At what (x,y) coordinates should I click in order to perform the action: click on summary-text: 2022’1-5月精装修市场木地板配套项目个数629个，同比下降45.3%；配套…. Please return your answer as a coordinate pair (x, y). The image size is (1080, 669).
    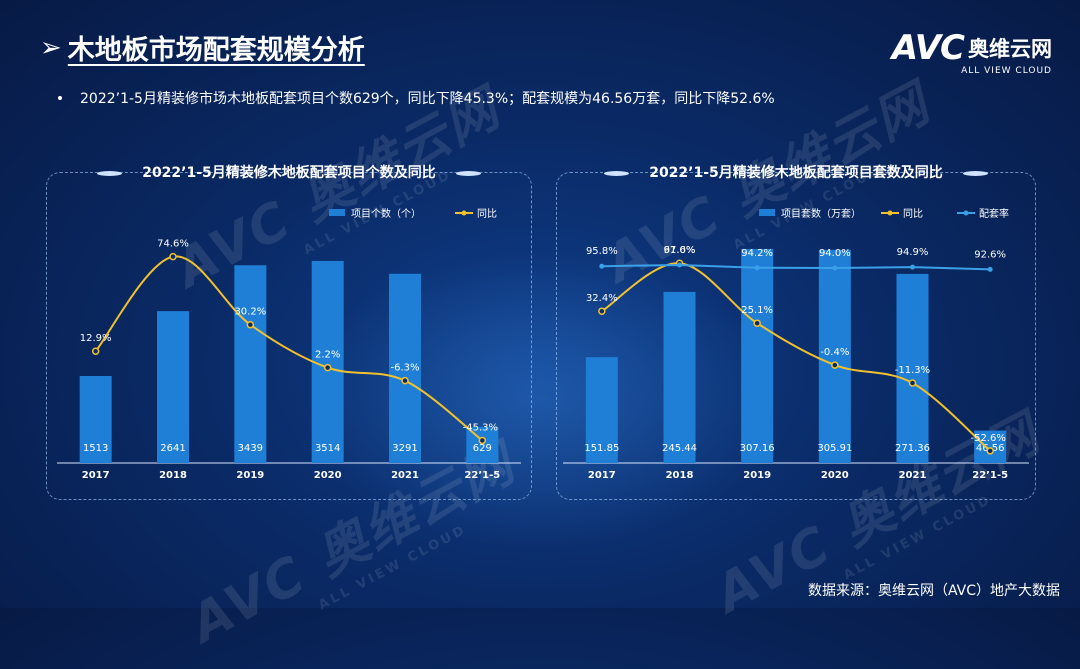
    Looking at the image, I should click on (427, 99).